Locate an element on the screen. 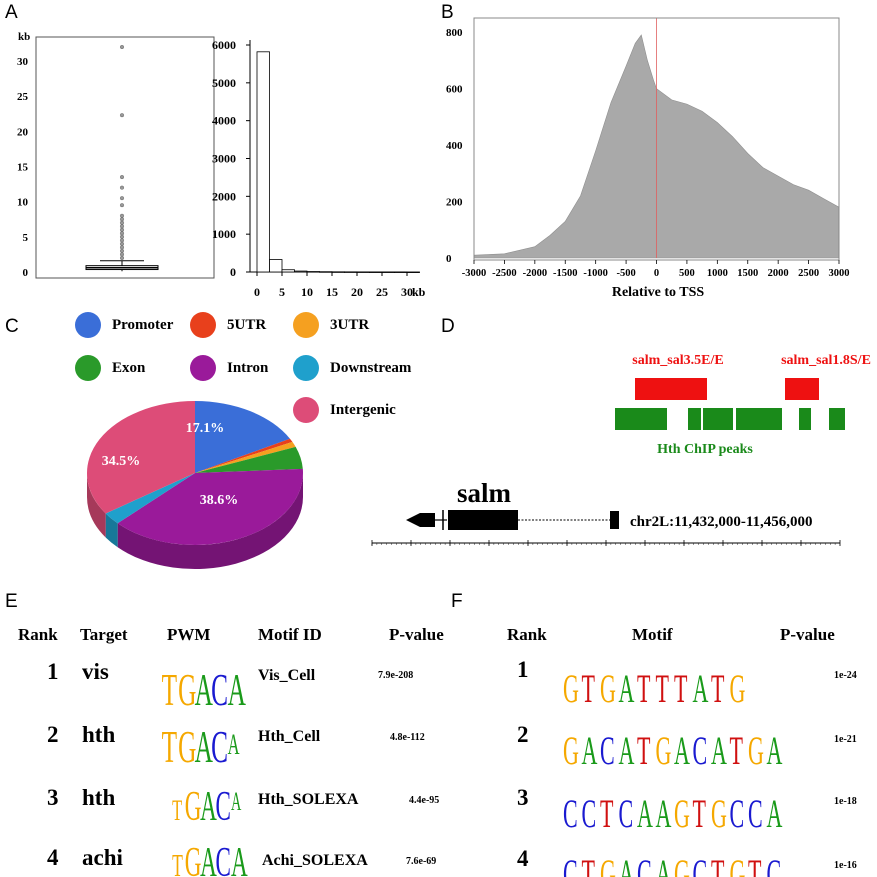 This screenshot has width=877, height=877. hist-bars is located at coordinates (338, 162).